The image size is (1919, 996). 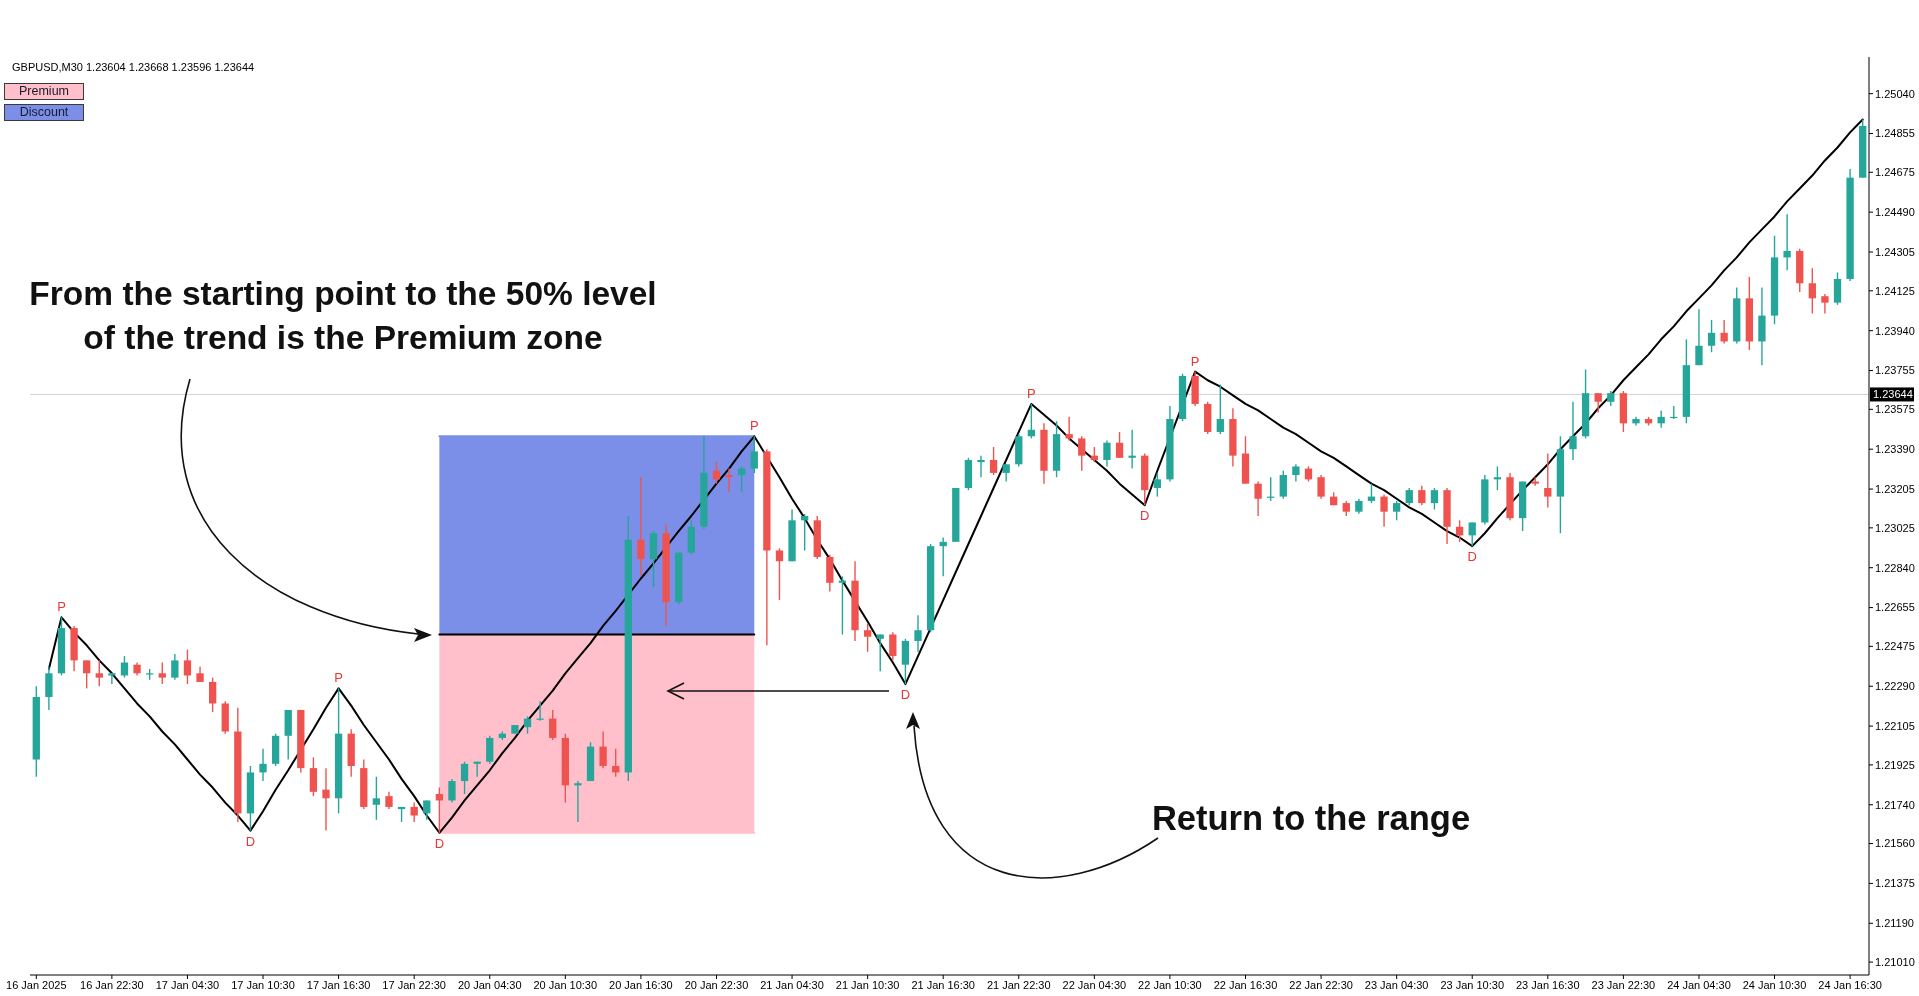 I want to click on x-tick-label: 17 Jan 22:30, so click(x=414, y=984).